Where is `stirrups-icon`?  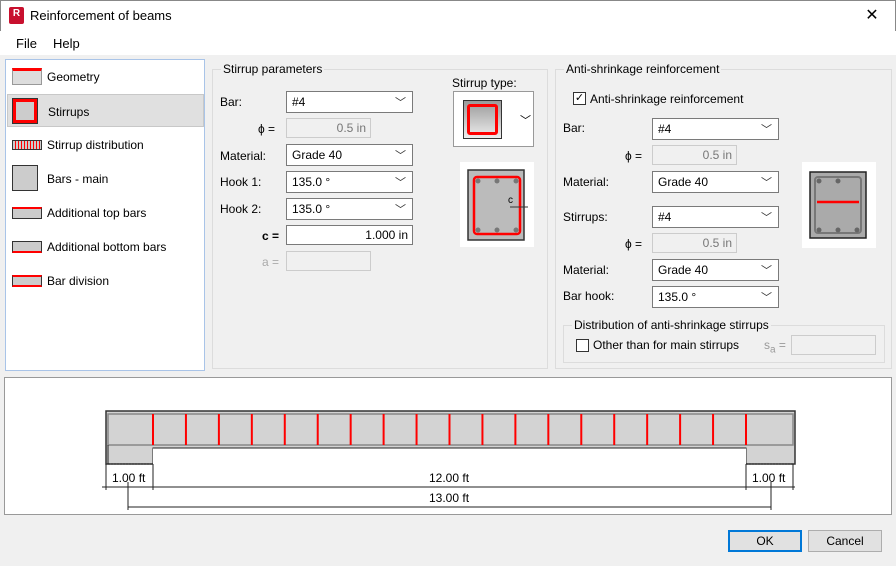
stirrups-icon is located at coordinates (25, 111).